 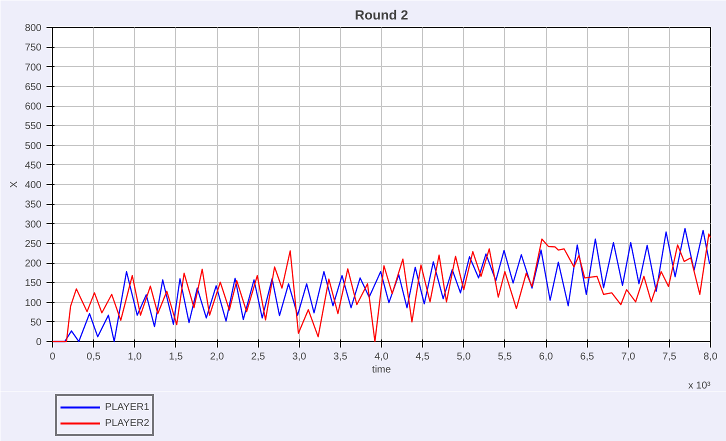 What do you see at coordinates (587, 357) in the screenshot?
I see `x-tick-label: 6,5` at bounding box center [587, 357].